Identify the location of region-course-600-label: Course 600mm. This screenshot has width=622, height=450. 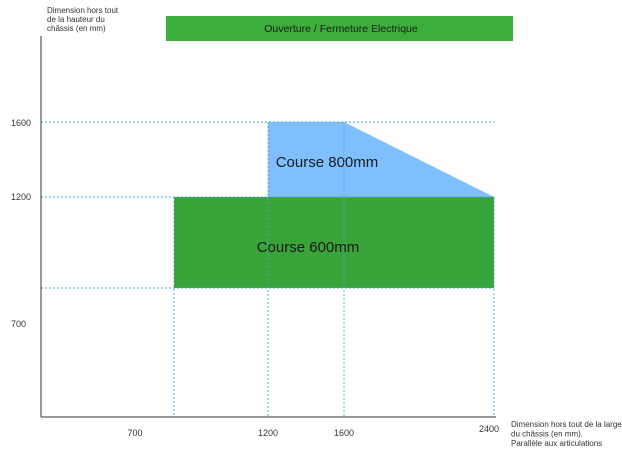
(308, 247).